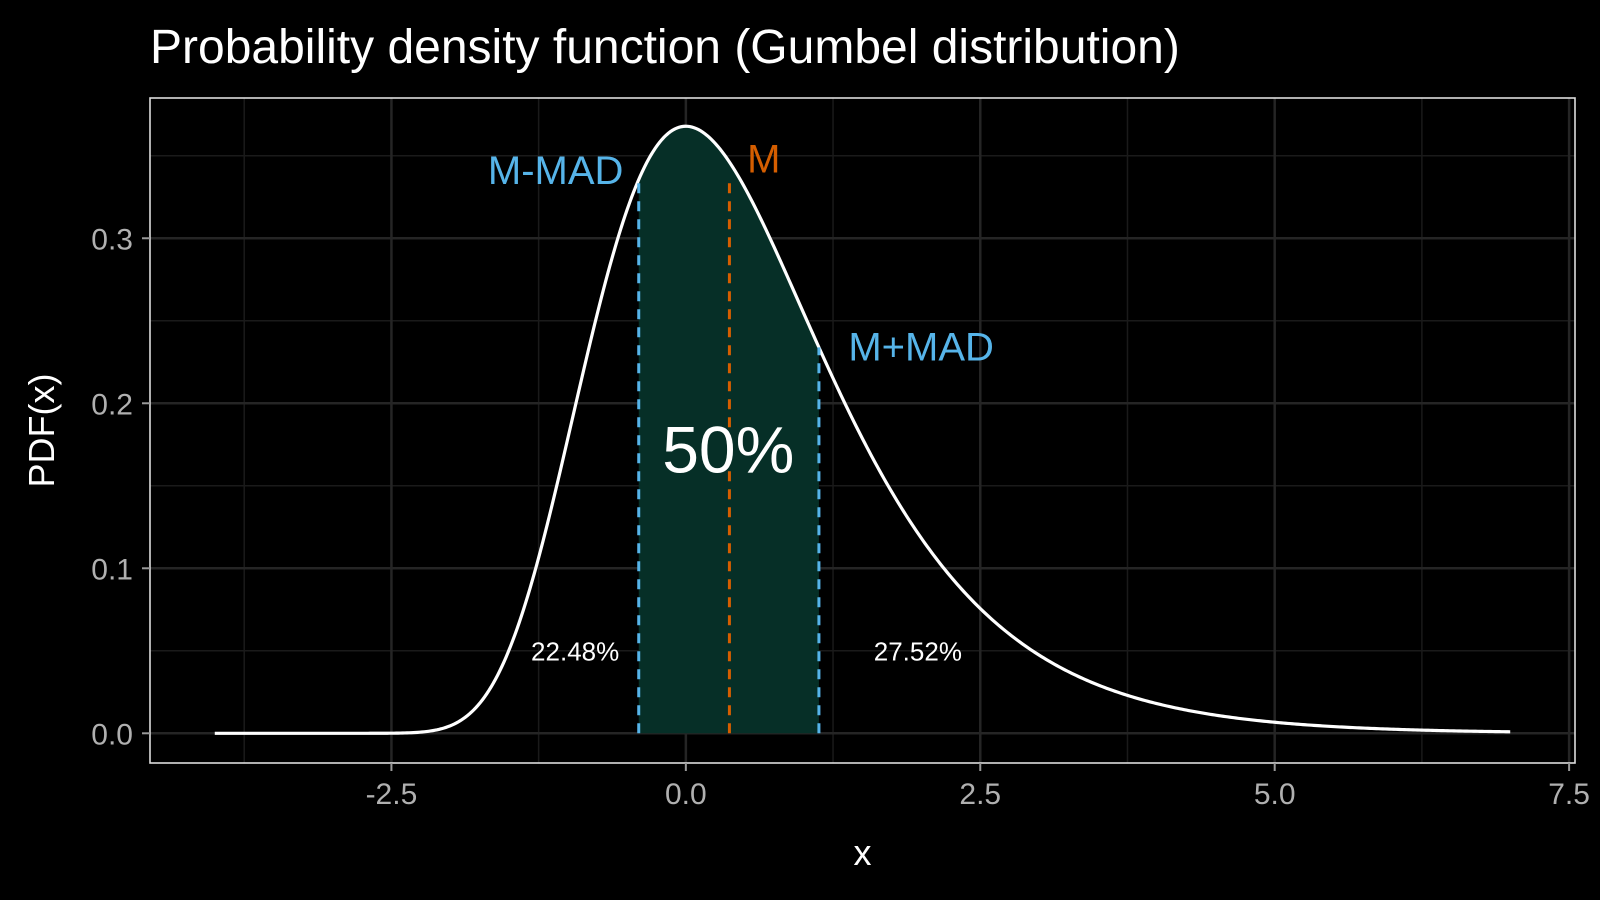 The height and width of the screenshot is (900, 1600). I want to click on x-tick-label: 7.5, so click(1569, 794).